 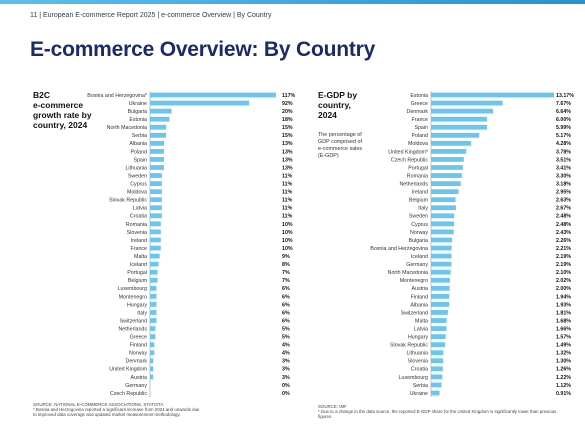 I want to click on egdp-title-line: country,, so click(x=334, y=105).